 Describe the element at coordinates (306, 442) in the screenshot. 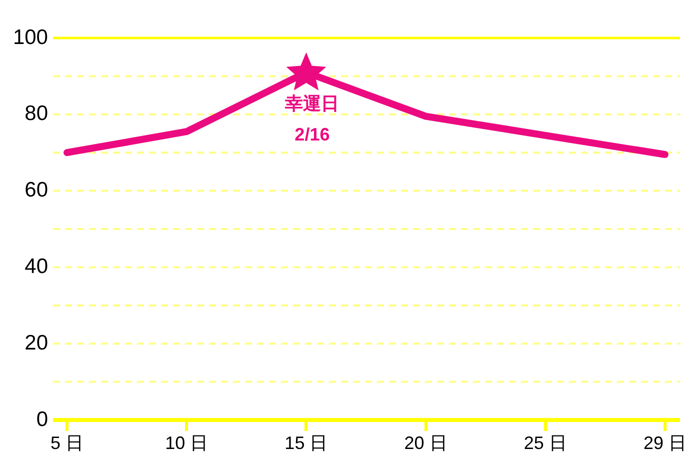

I see `x-tick-label: 15 日` at that location.